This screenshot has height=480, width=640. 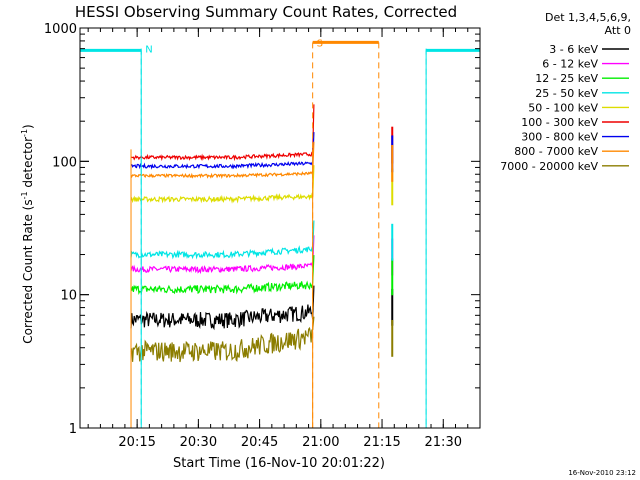 I want to click on y-tick-label: 1000, so click(x=60, y=29).